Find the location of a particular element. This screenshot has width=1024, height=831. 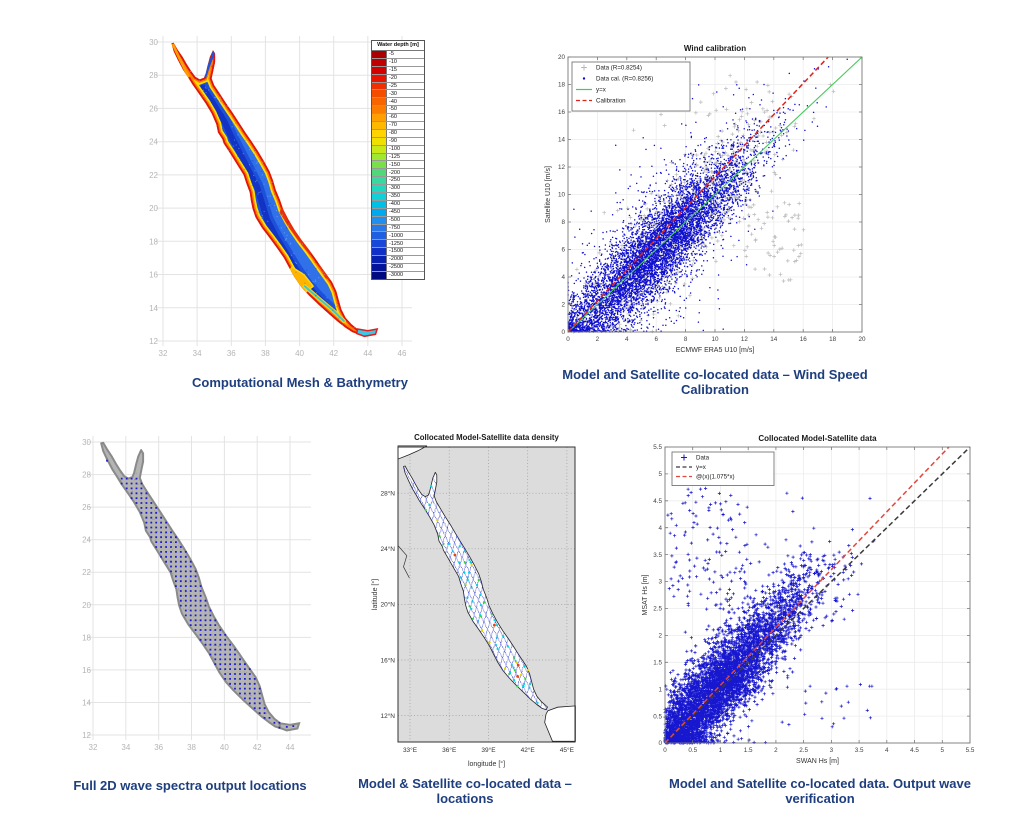

svg-text: 0 is located at coordinates (660, 743).